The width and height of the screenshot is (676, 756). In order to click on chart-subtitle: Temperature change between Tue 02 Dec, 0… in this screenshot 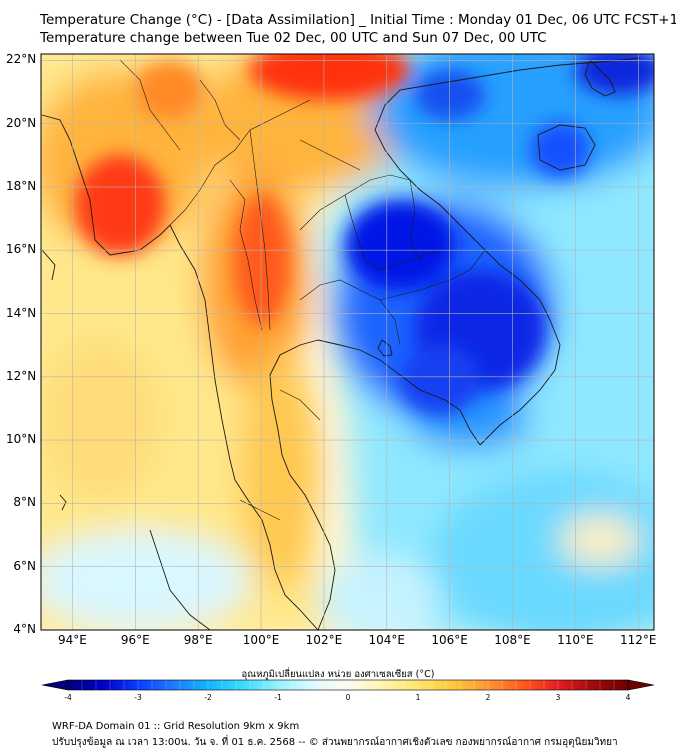, I will do `click(293, 38)`.